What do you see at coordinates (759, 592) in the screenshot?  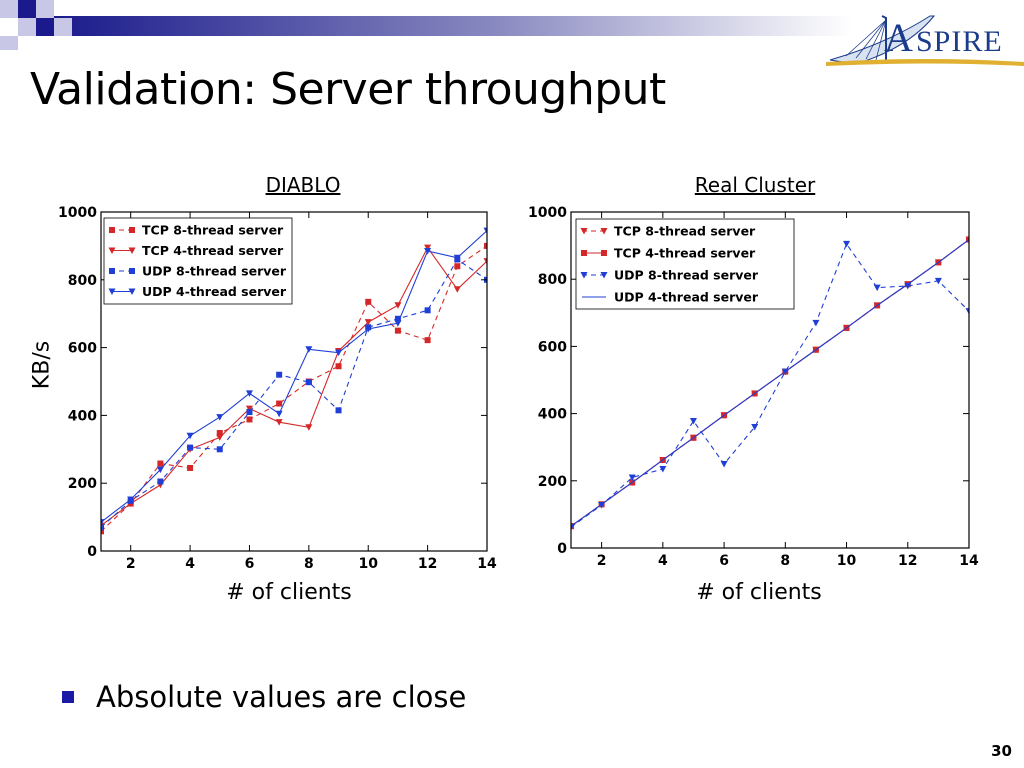 I see `x-axis-label-real-cluster: # of clients` at bounding box center [759, 592].